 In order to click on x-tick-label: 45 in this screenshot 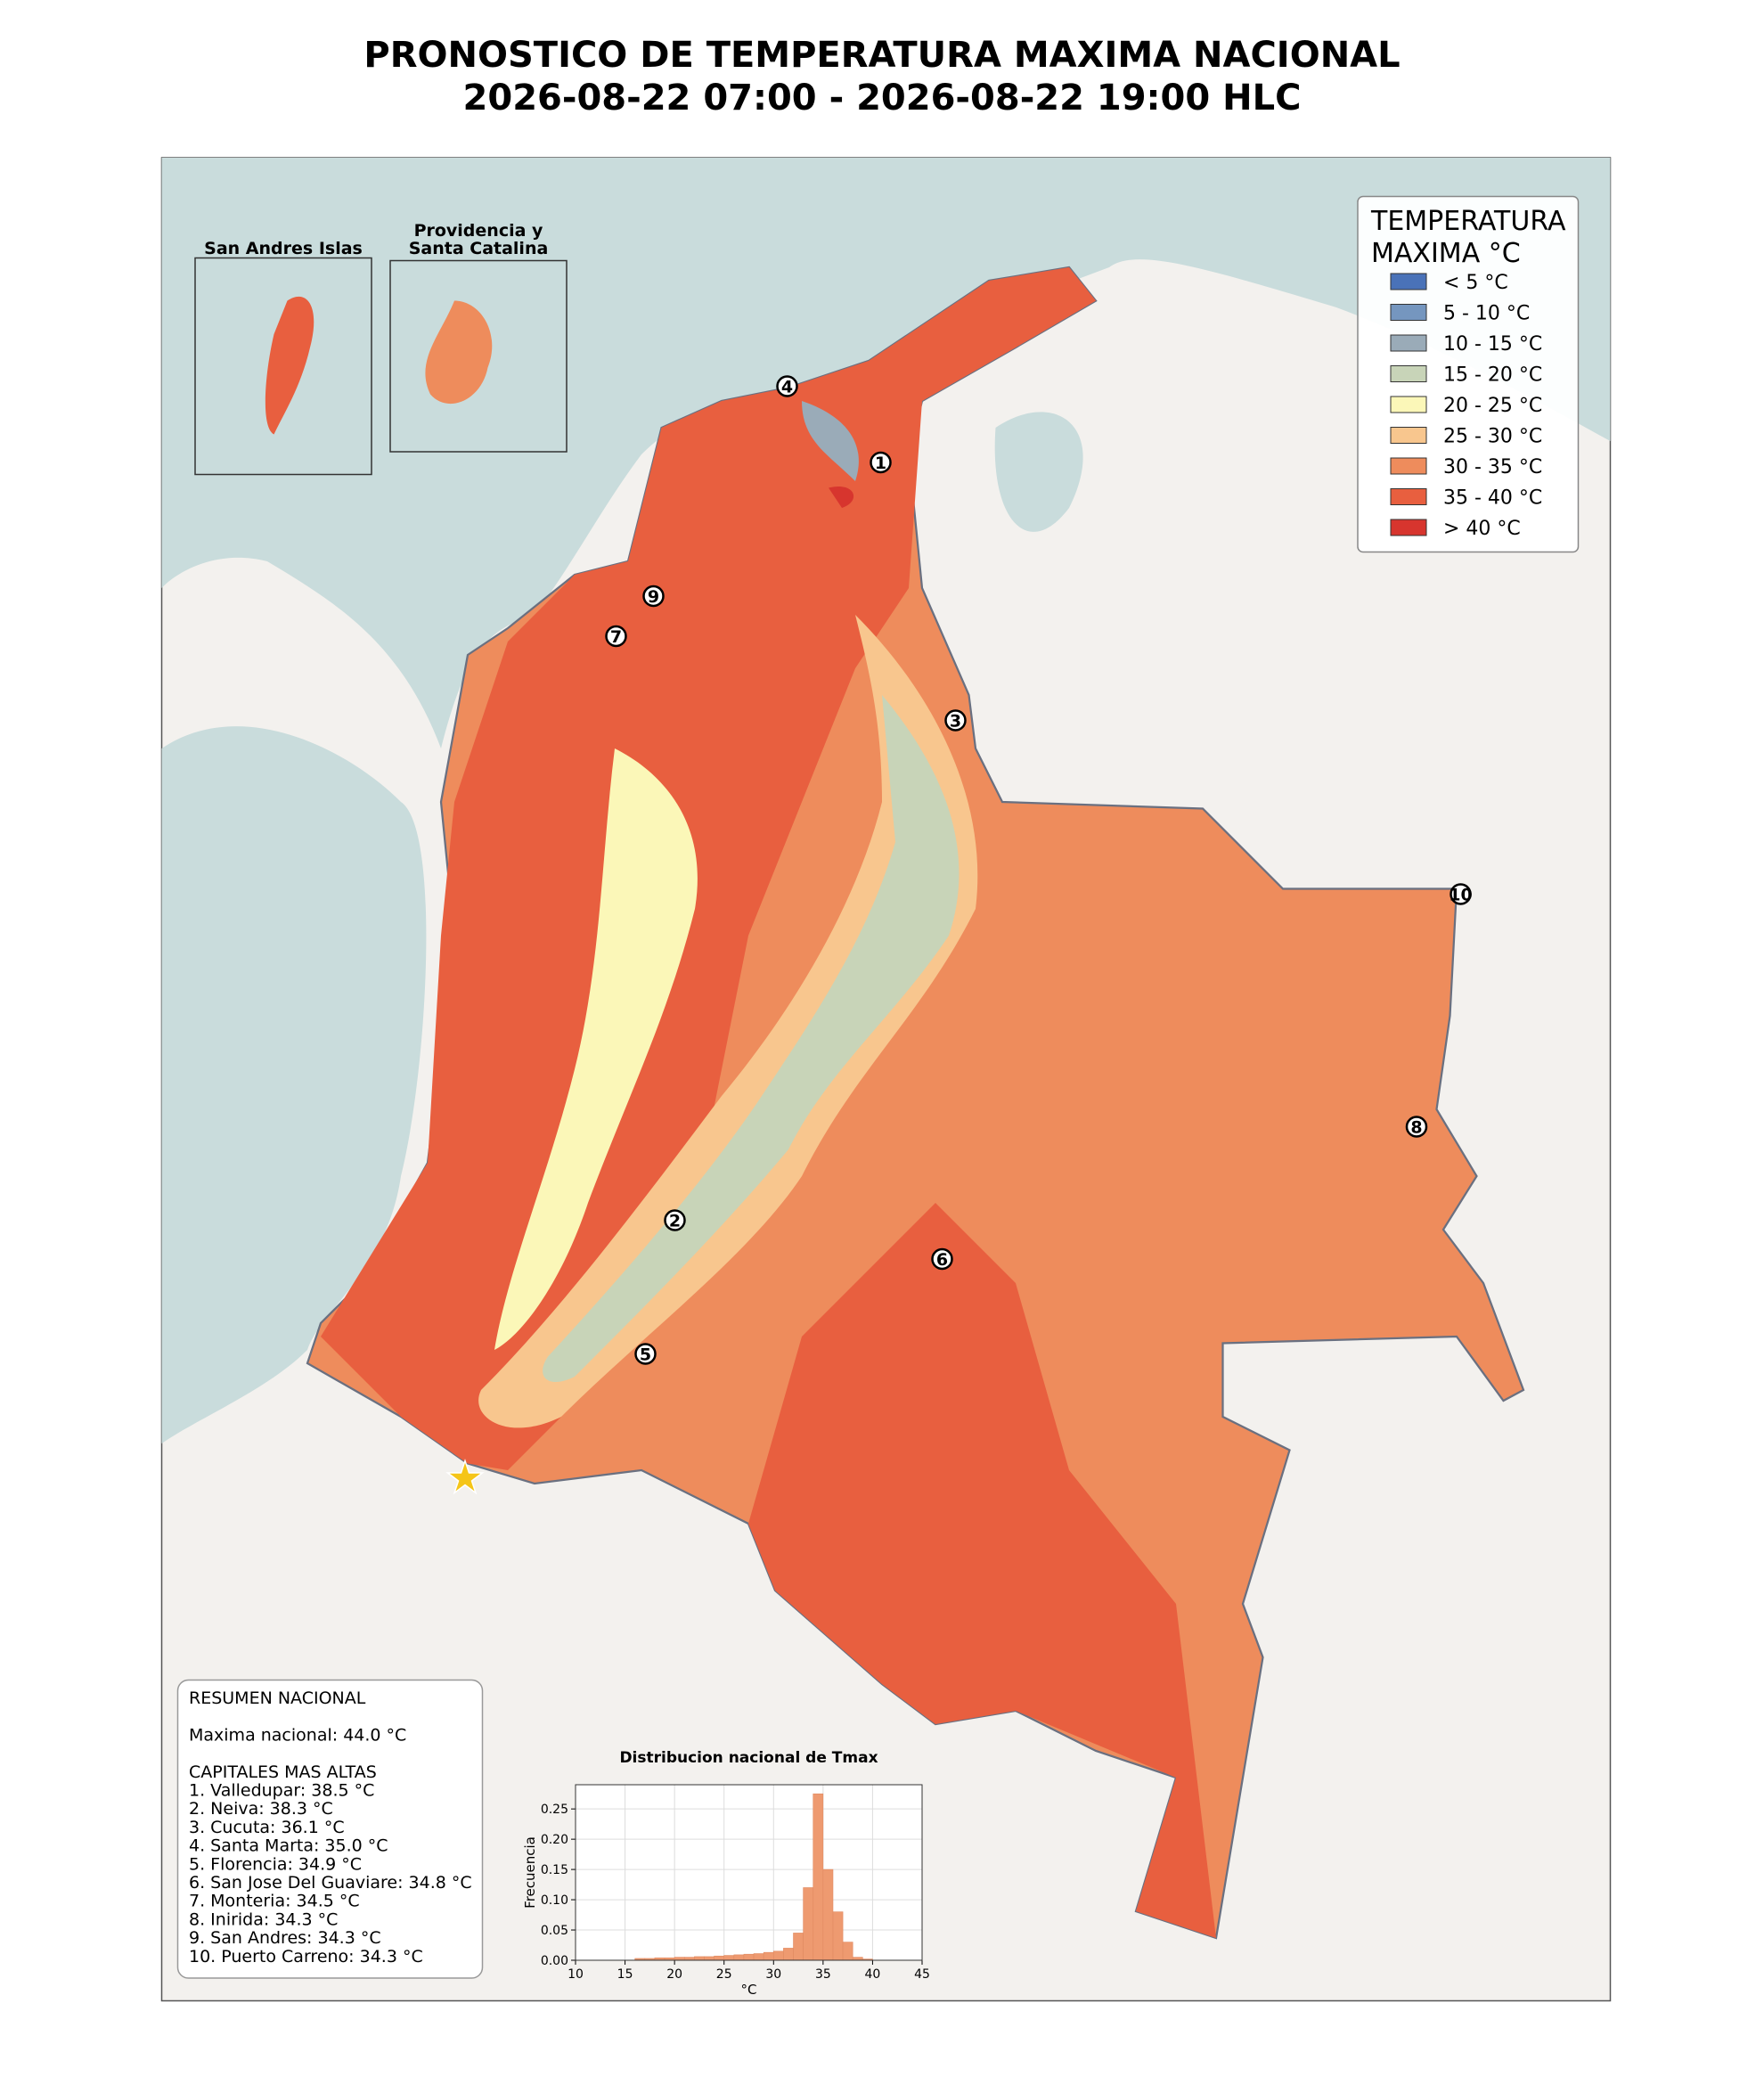, I will do `click(922, 1975)`.